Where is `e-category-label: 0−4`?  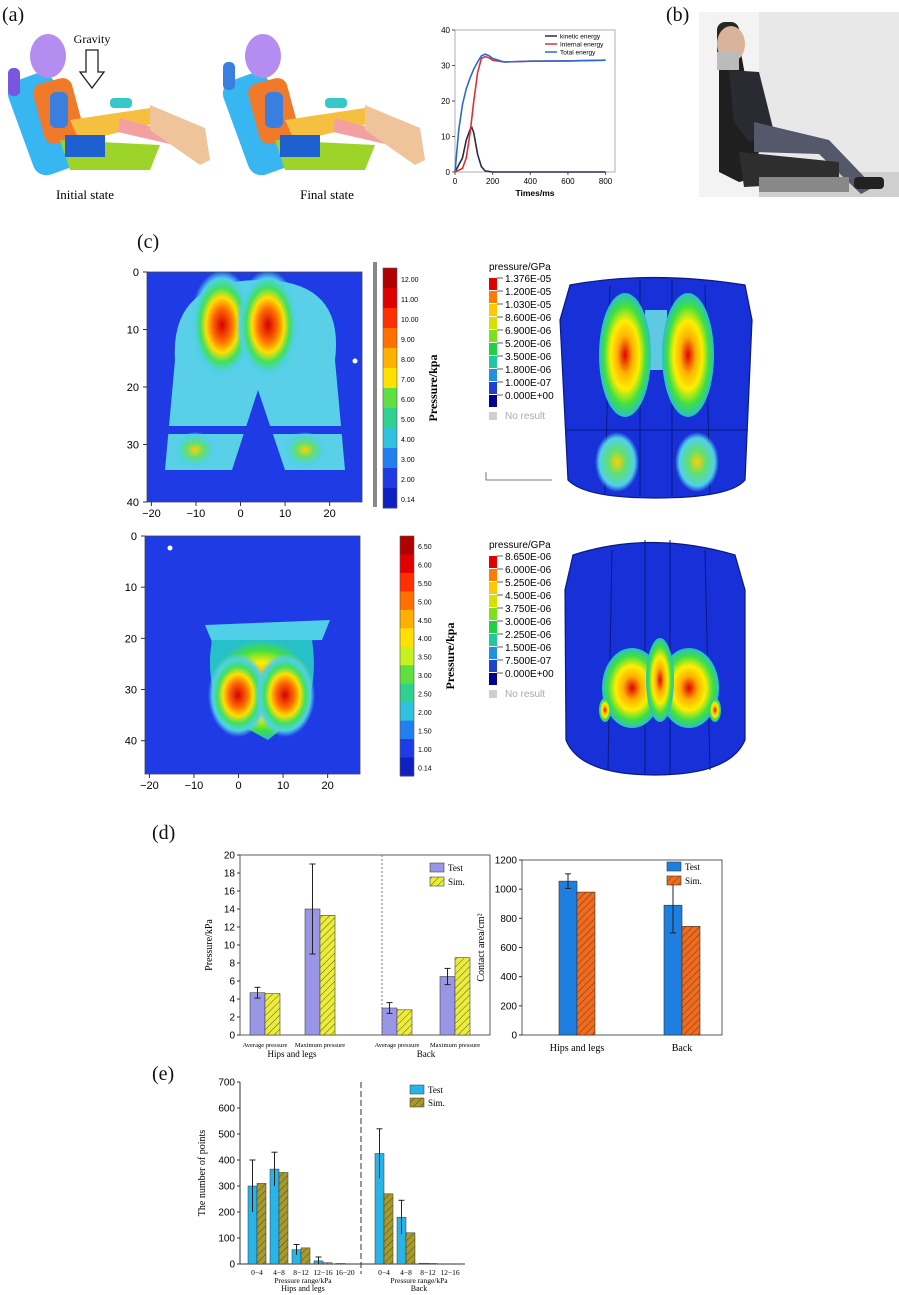 e-category-label: 0−4 is located at coordinates (257, 1272).